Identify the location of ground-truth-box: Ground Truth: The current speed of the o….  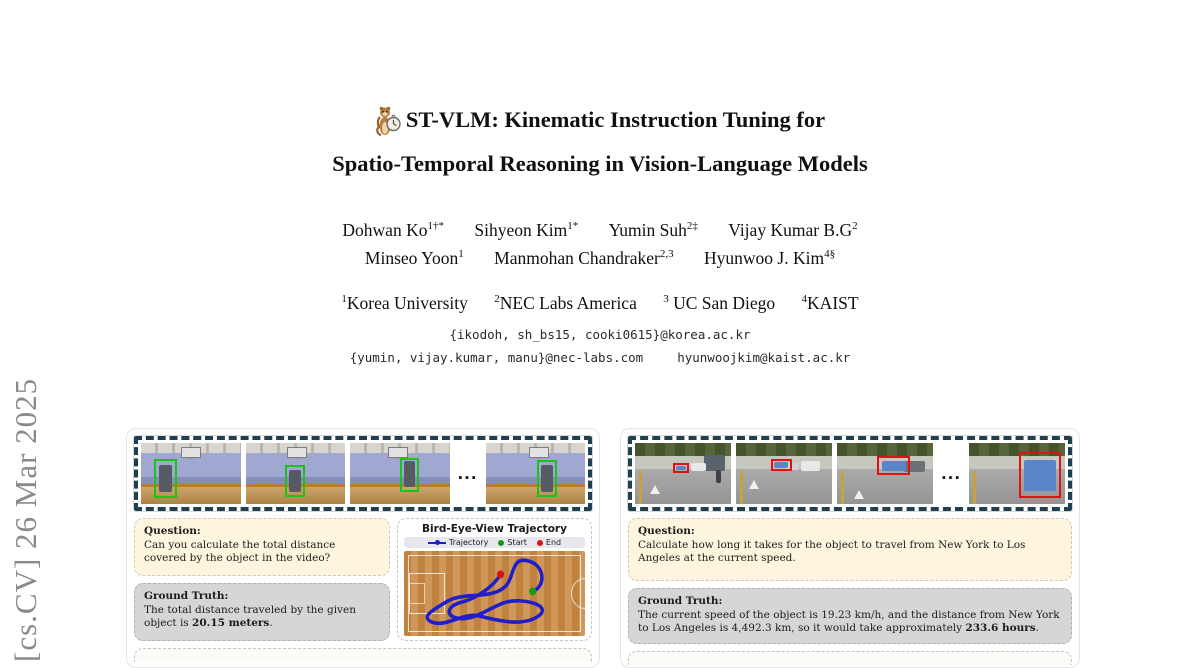
(850, 616).